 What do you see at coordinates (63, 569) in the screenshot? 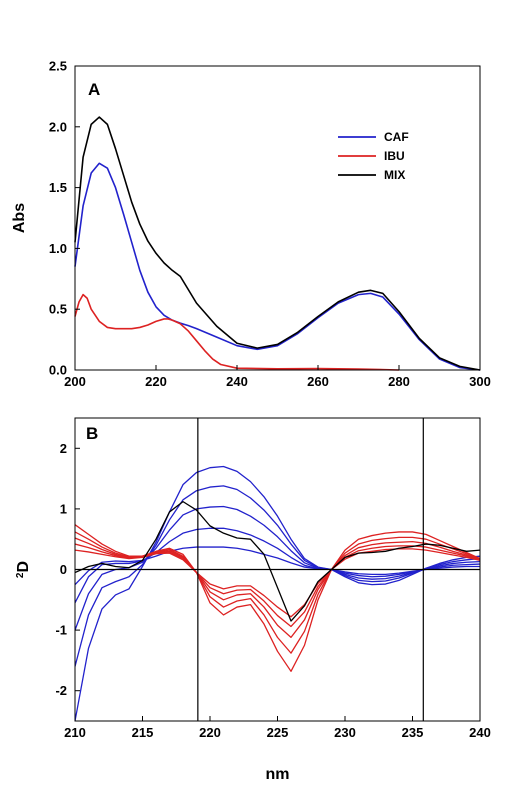
I see `panel-b-1-y-tick-label: 0` at bounding box center [63, 569].